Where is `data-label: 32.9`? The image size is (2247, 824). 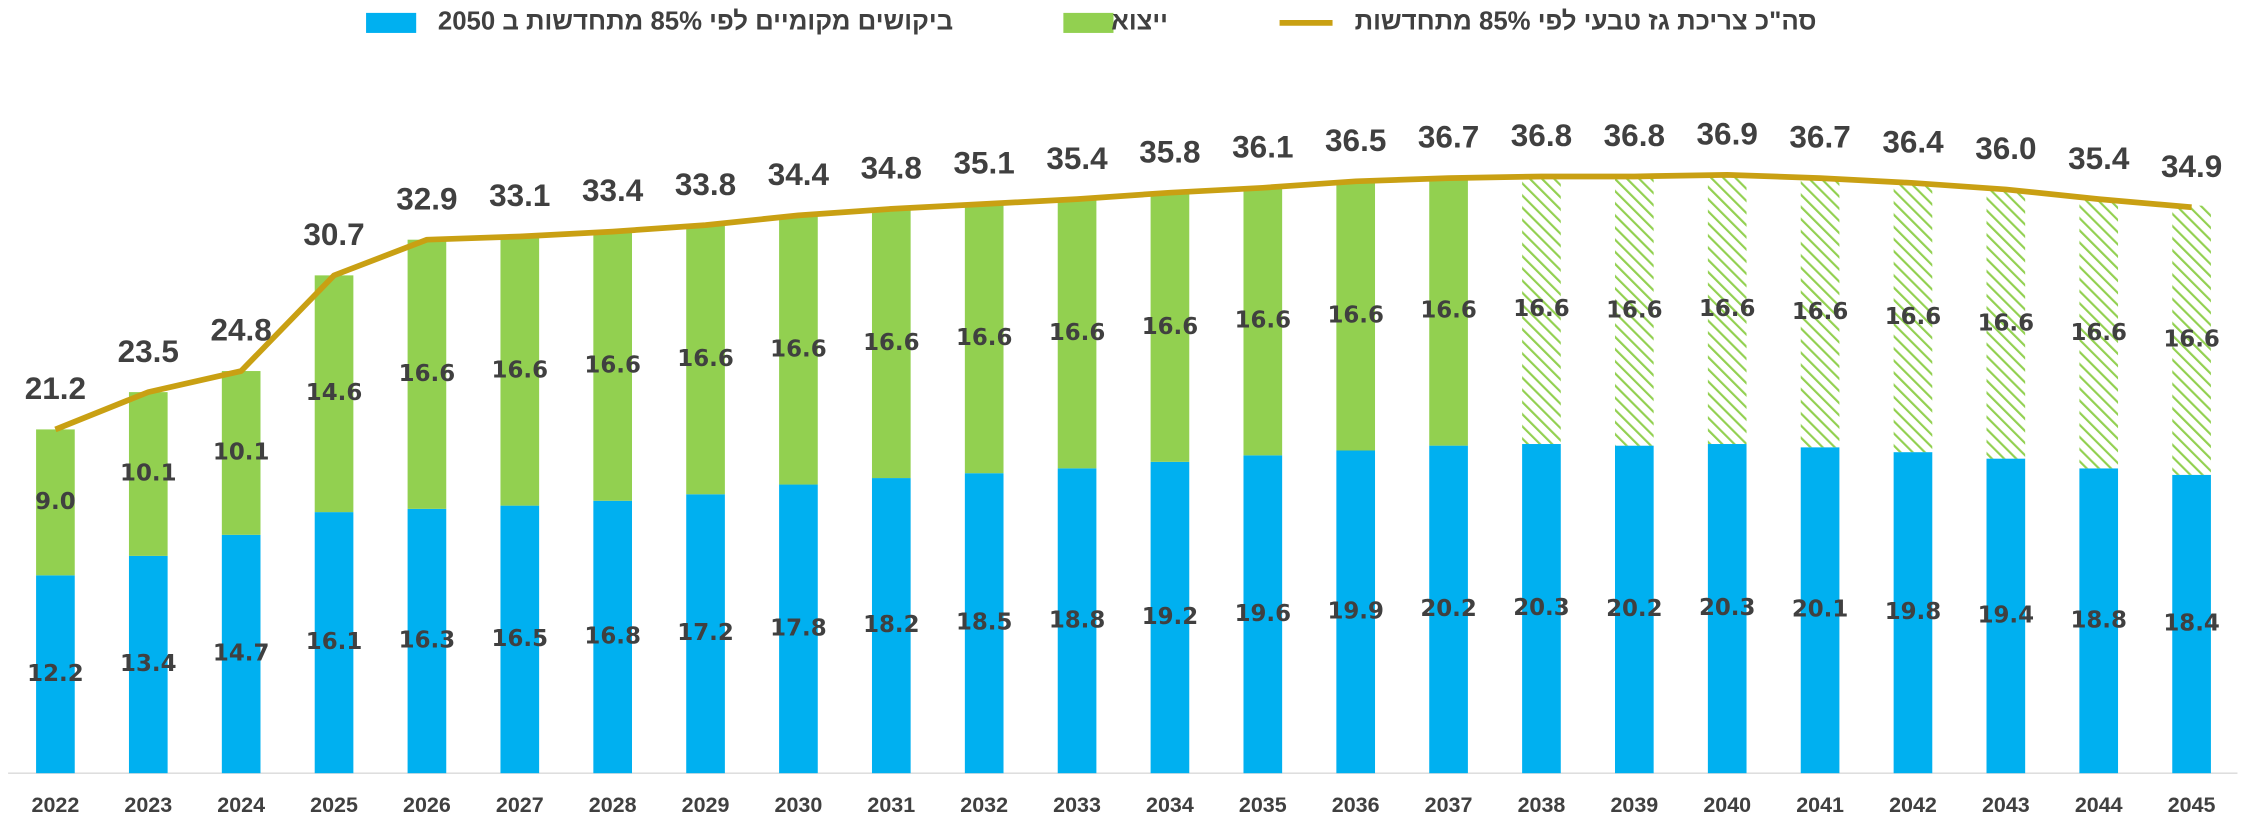 data-label: 32.9 is located at coordinates (426, 198).